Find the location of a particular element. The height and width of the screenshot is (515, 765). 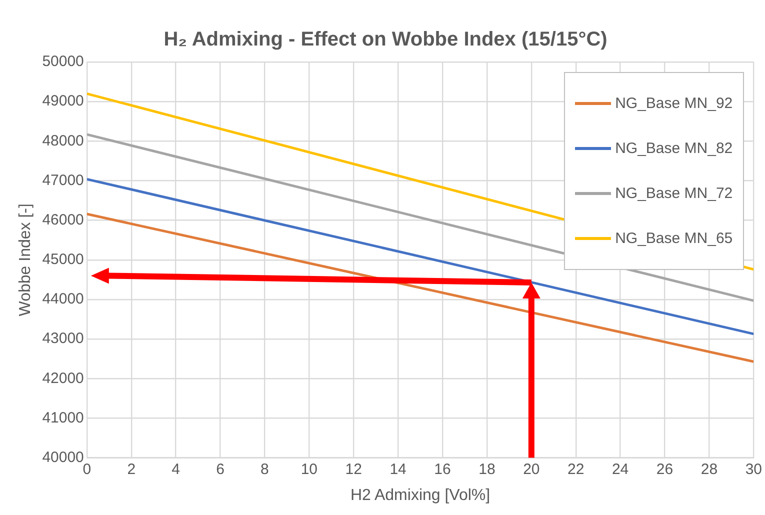

x-tick-label: 16 is located at coordinates (442, 469).